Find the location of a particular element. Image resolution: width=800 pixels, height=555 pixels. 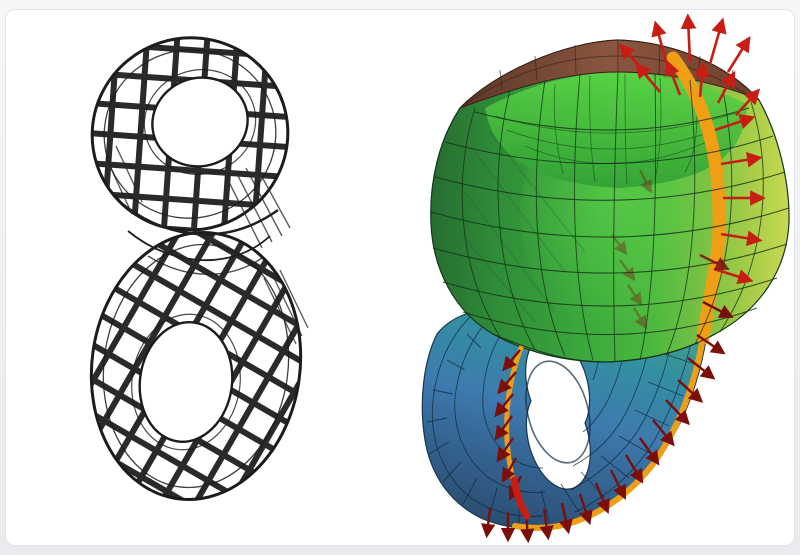

band-holes is located at coordinates (193, 259).